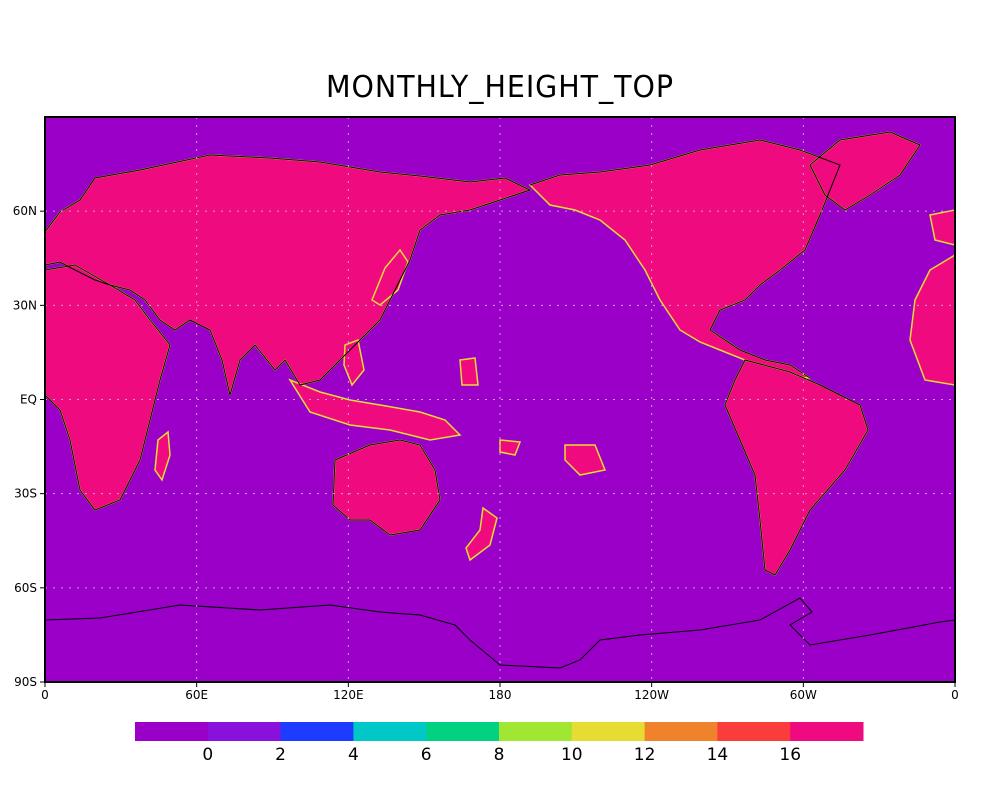  I want to click on lat-tick-label: 60S, so click(25, 588).